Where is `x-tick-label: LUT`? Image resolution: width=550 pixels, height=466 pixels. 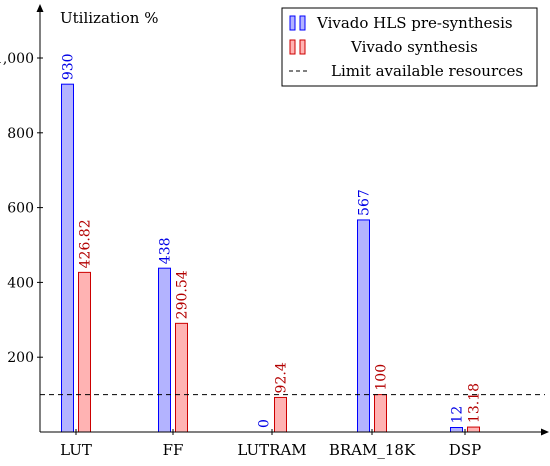 x-tick-label: LUT is located at coordinates (76, 450).